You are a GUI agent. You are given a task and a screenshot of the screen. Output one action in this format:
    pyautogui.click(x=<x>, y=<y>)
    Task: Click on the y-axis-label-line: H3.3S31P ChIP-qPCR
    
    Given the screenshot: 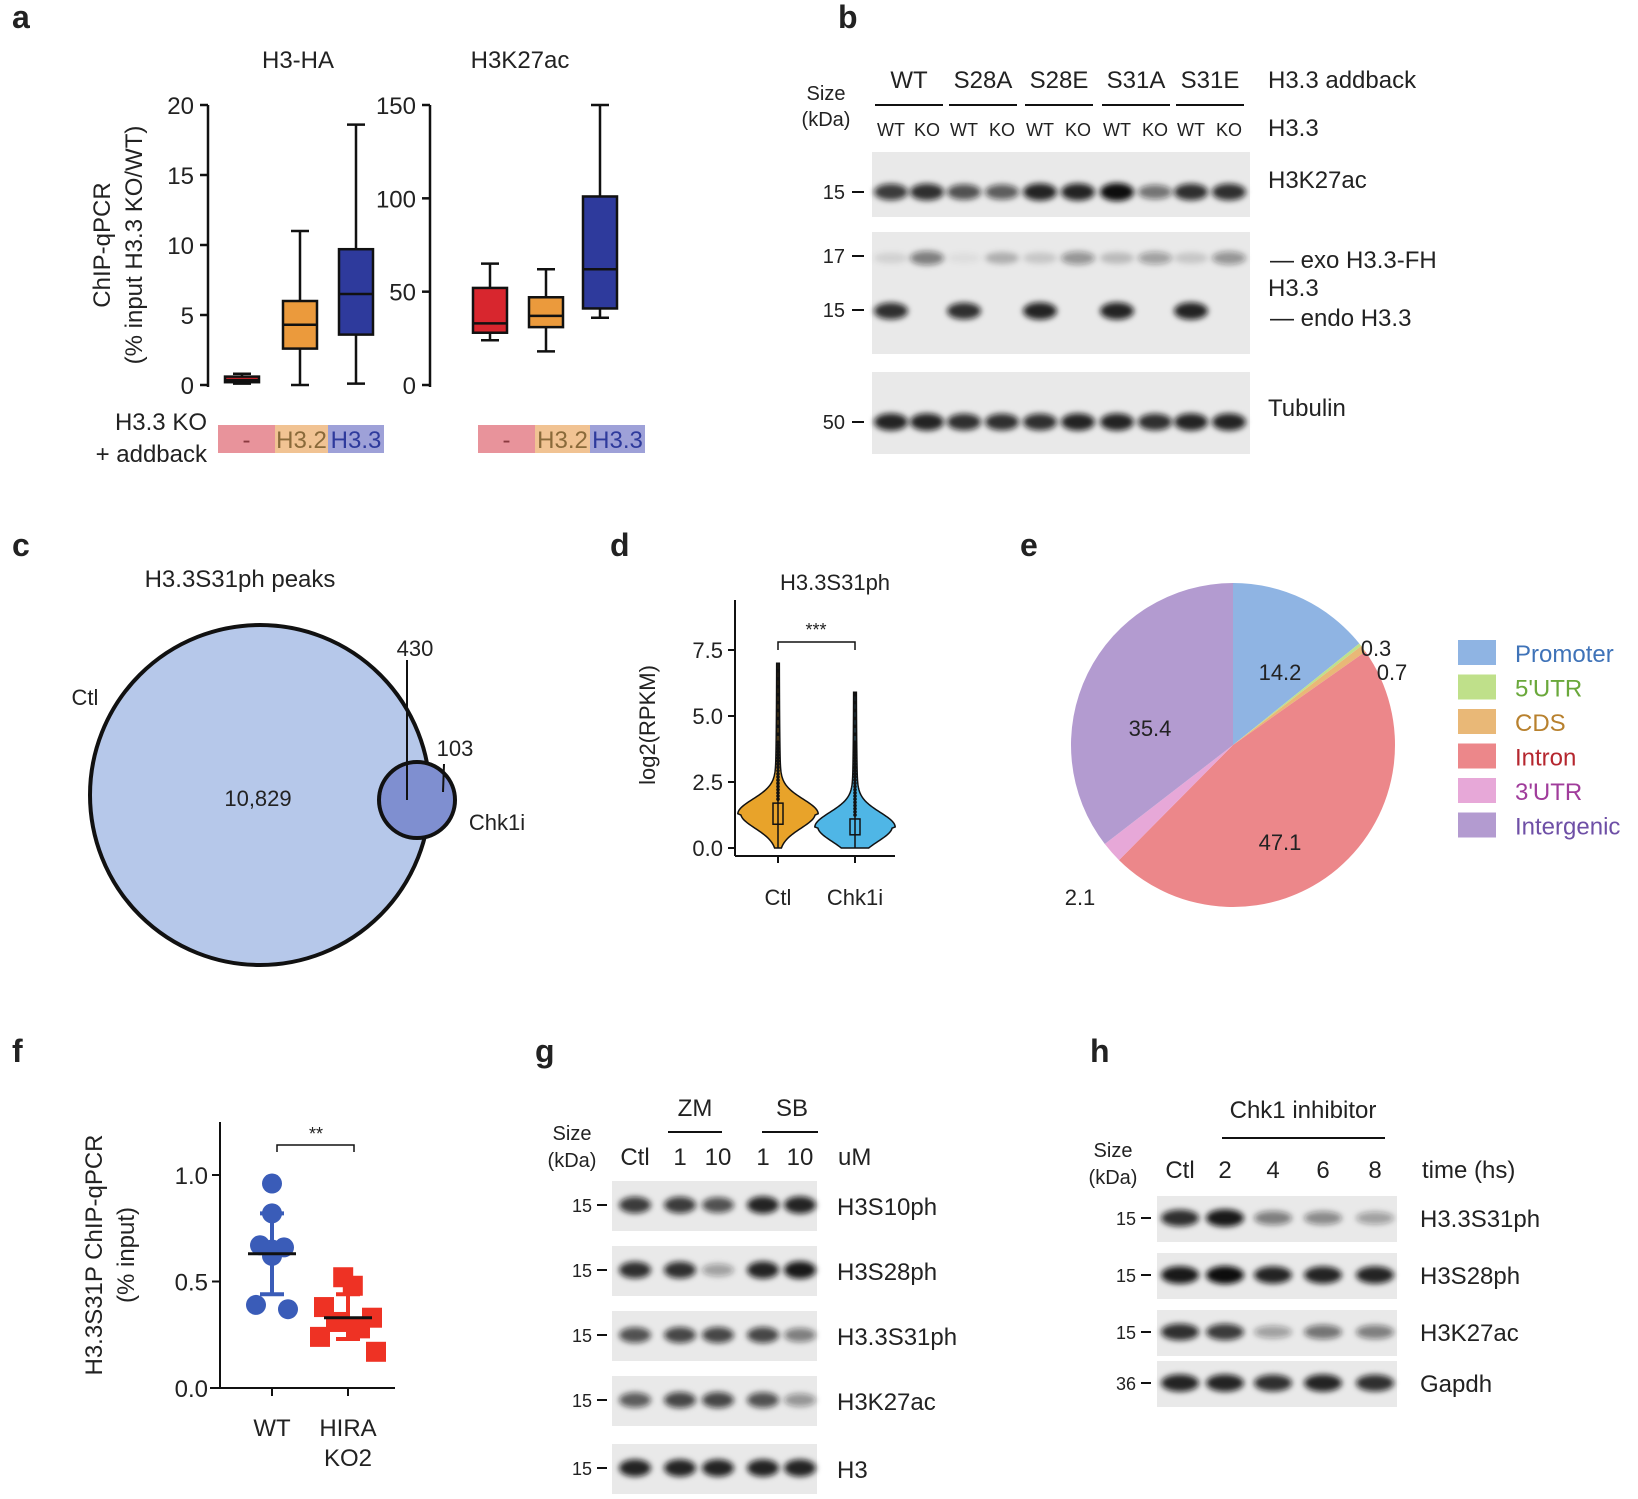 What is the action you would take?
    pyautogui.click(x=94, y=1254)
    